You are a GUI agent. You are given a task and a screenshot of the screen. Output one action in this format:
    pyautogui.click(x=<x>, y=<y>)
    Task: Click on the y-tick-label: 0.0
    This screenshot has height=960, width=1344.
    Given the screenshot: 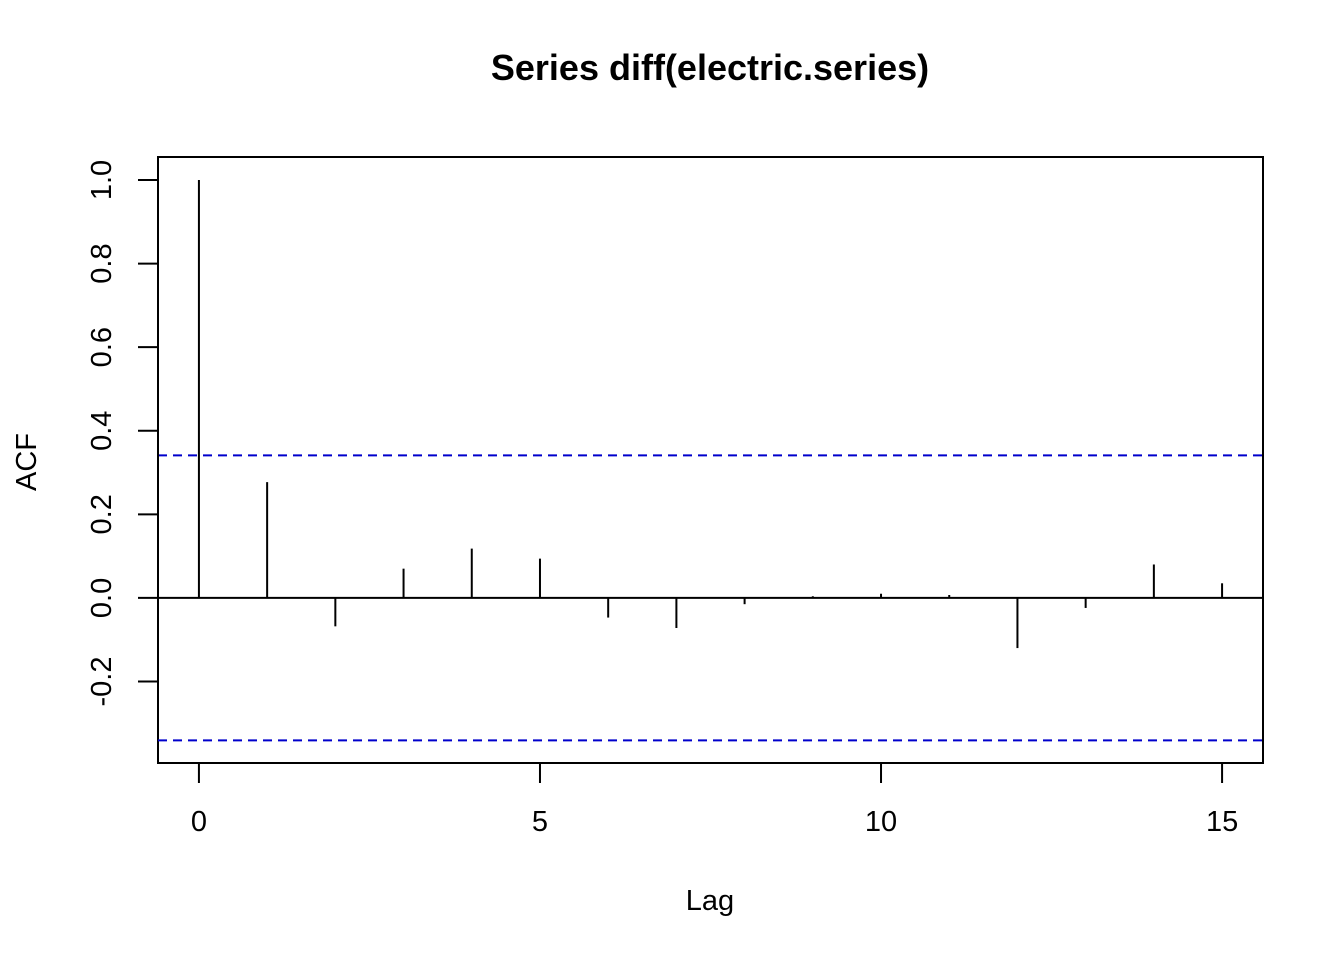 What is the action you would take?
    pyautogui.click(x=102, y=598)
    